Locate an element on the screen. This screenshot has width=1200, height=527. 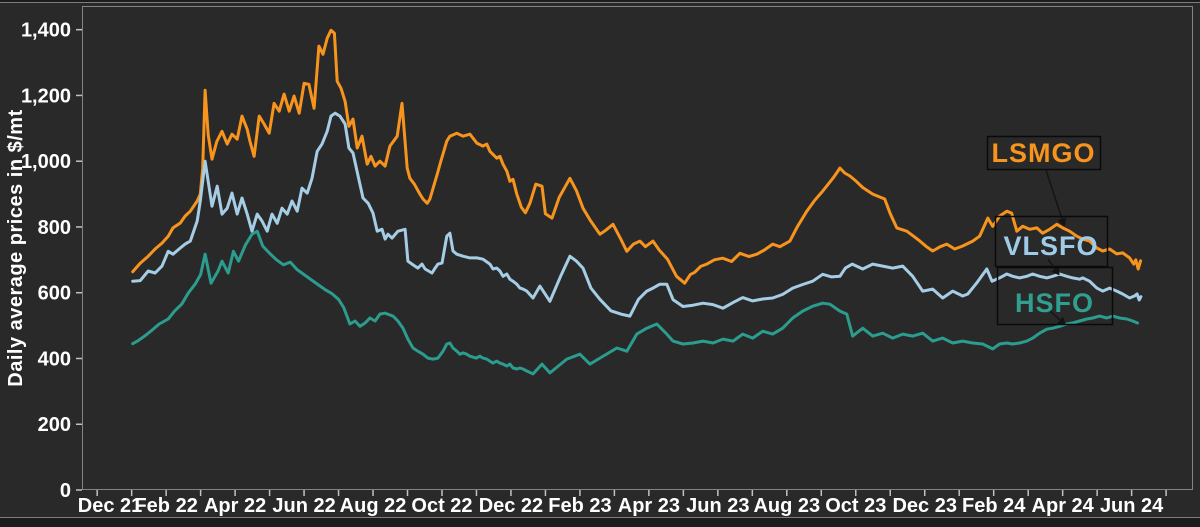
annotation-box-hsfo is located at coordinates (1055, 296).